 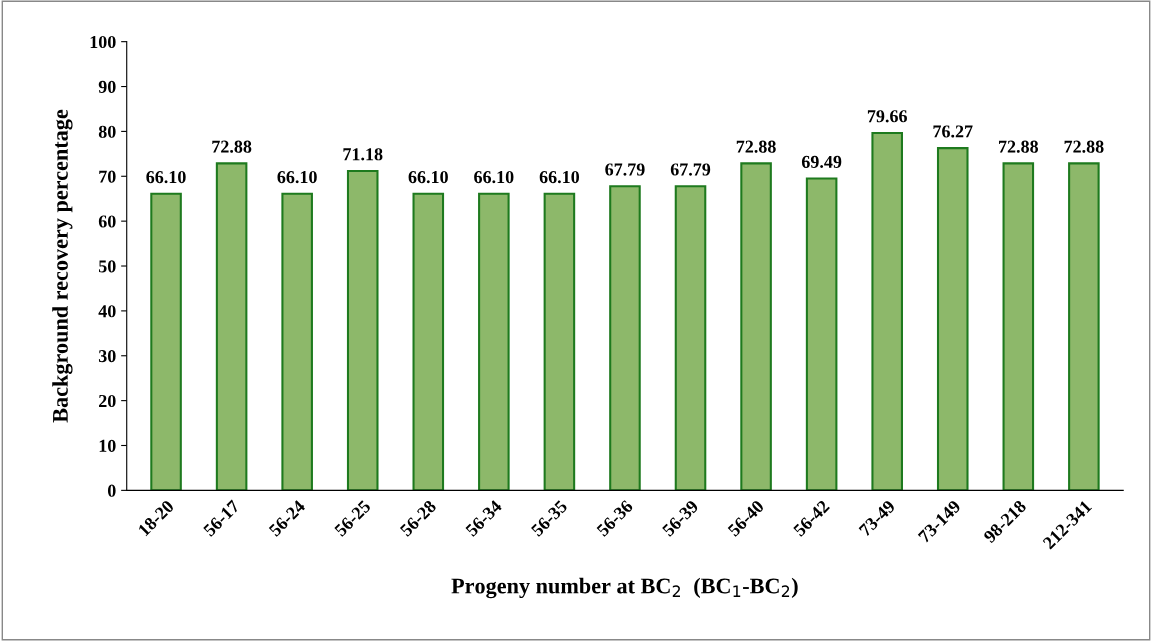 I want to click on y-tick-label: 60, so click(x=107, y=221).